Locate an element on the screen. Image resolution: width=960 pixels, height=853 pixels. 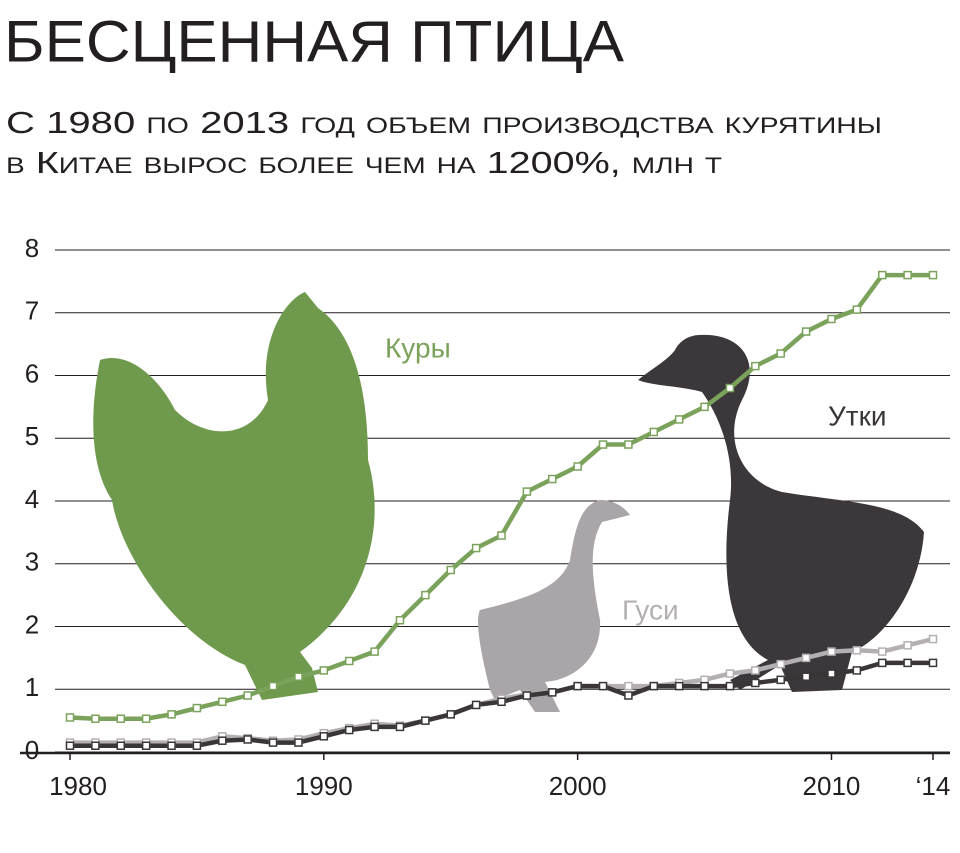
chart-subtitle: в Китае вырос более чем на 1200%, млн т is located at coordinates (364, 162).